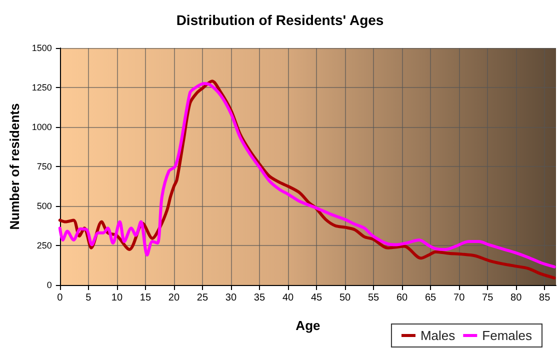 The image size is (560, 353). I want to click on x-tick-label: 45, so click(316, 298).